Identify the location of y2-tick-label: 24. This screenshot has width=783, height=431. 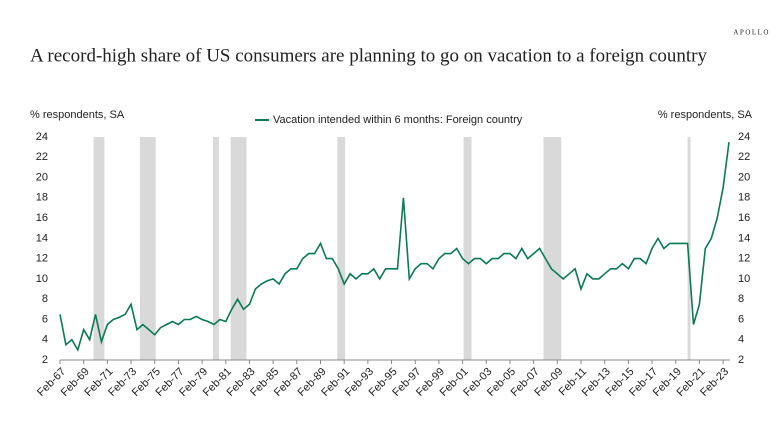
(744, 137).